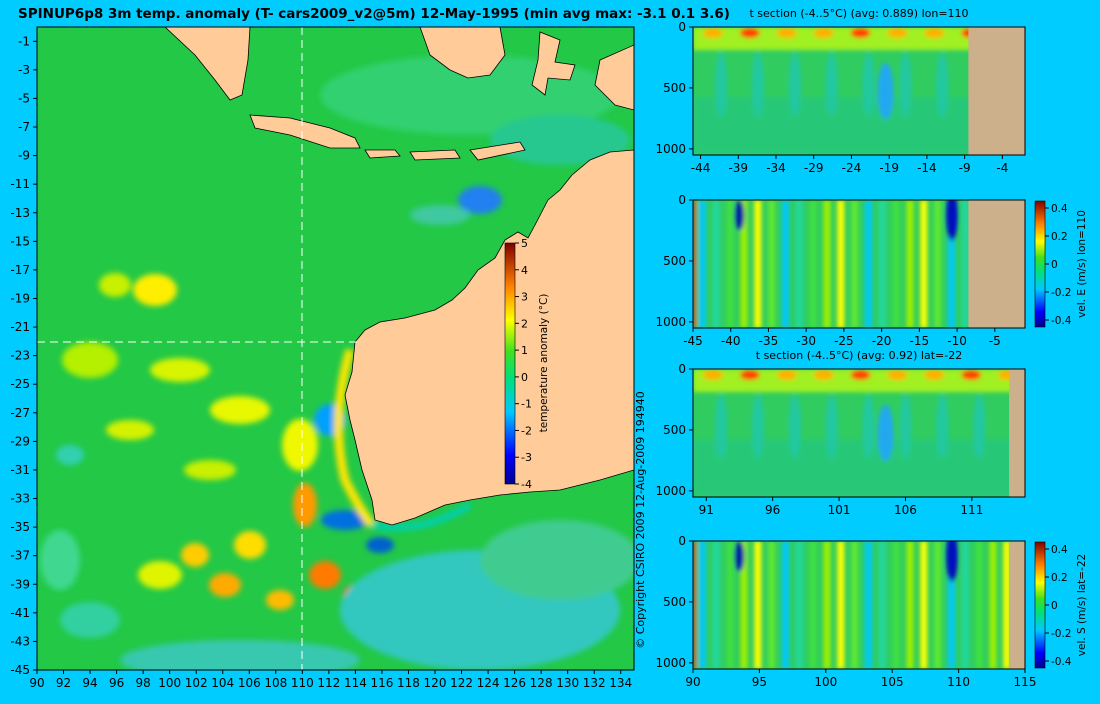 The height and width of the screenshot is (704, 1100). What do you see at coordinates (806, 341) in the screenshot?
I see `panel-x-tick-label: -30` at bounding box center [806, 341].